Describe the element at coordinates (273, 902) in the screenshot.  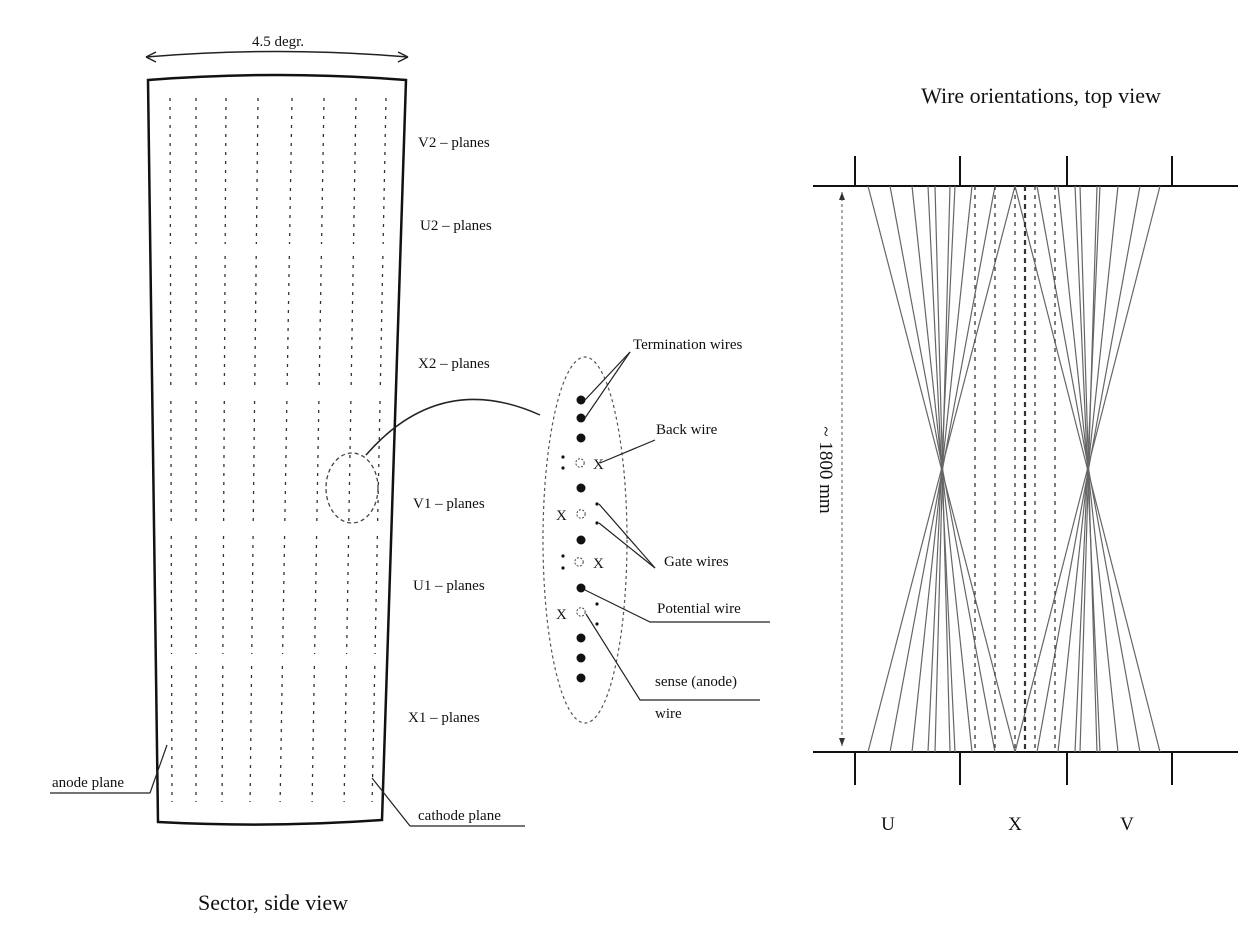
I see `side-view-caption: Sector, side view` at that location.